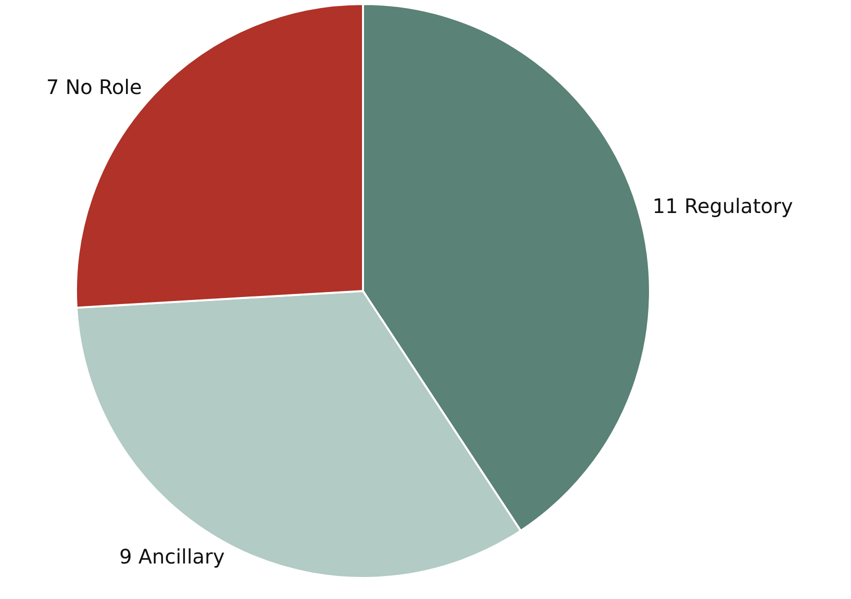  I want to click on slice-label: 7 No Role, so click(94, 87).